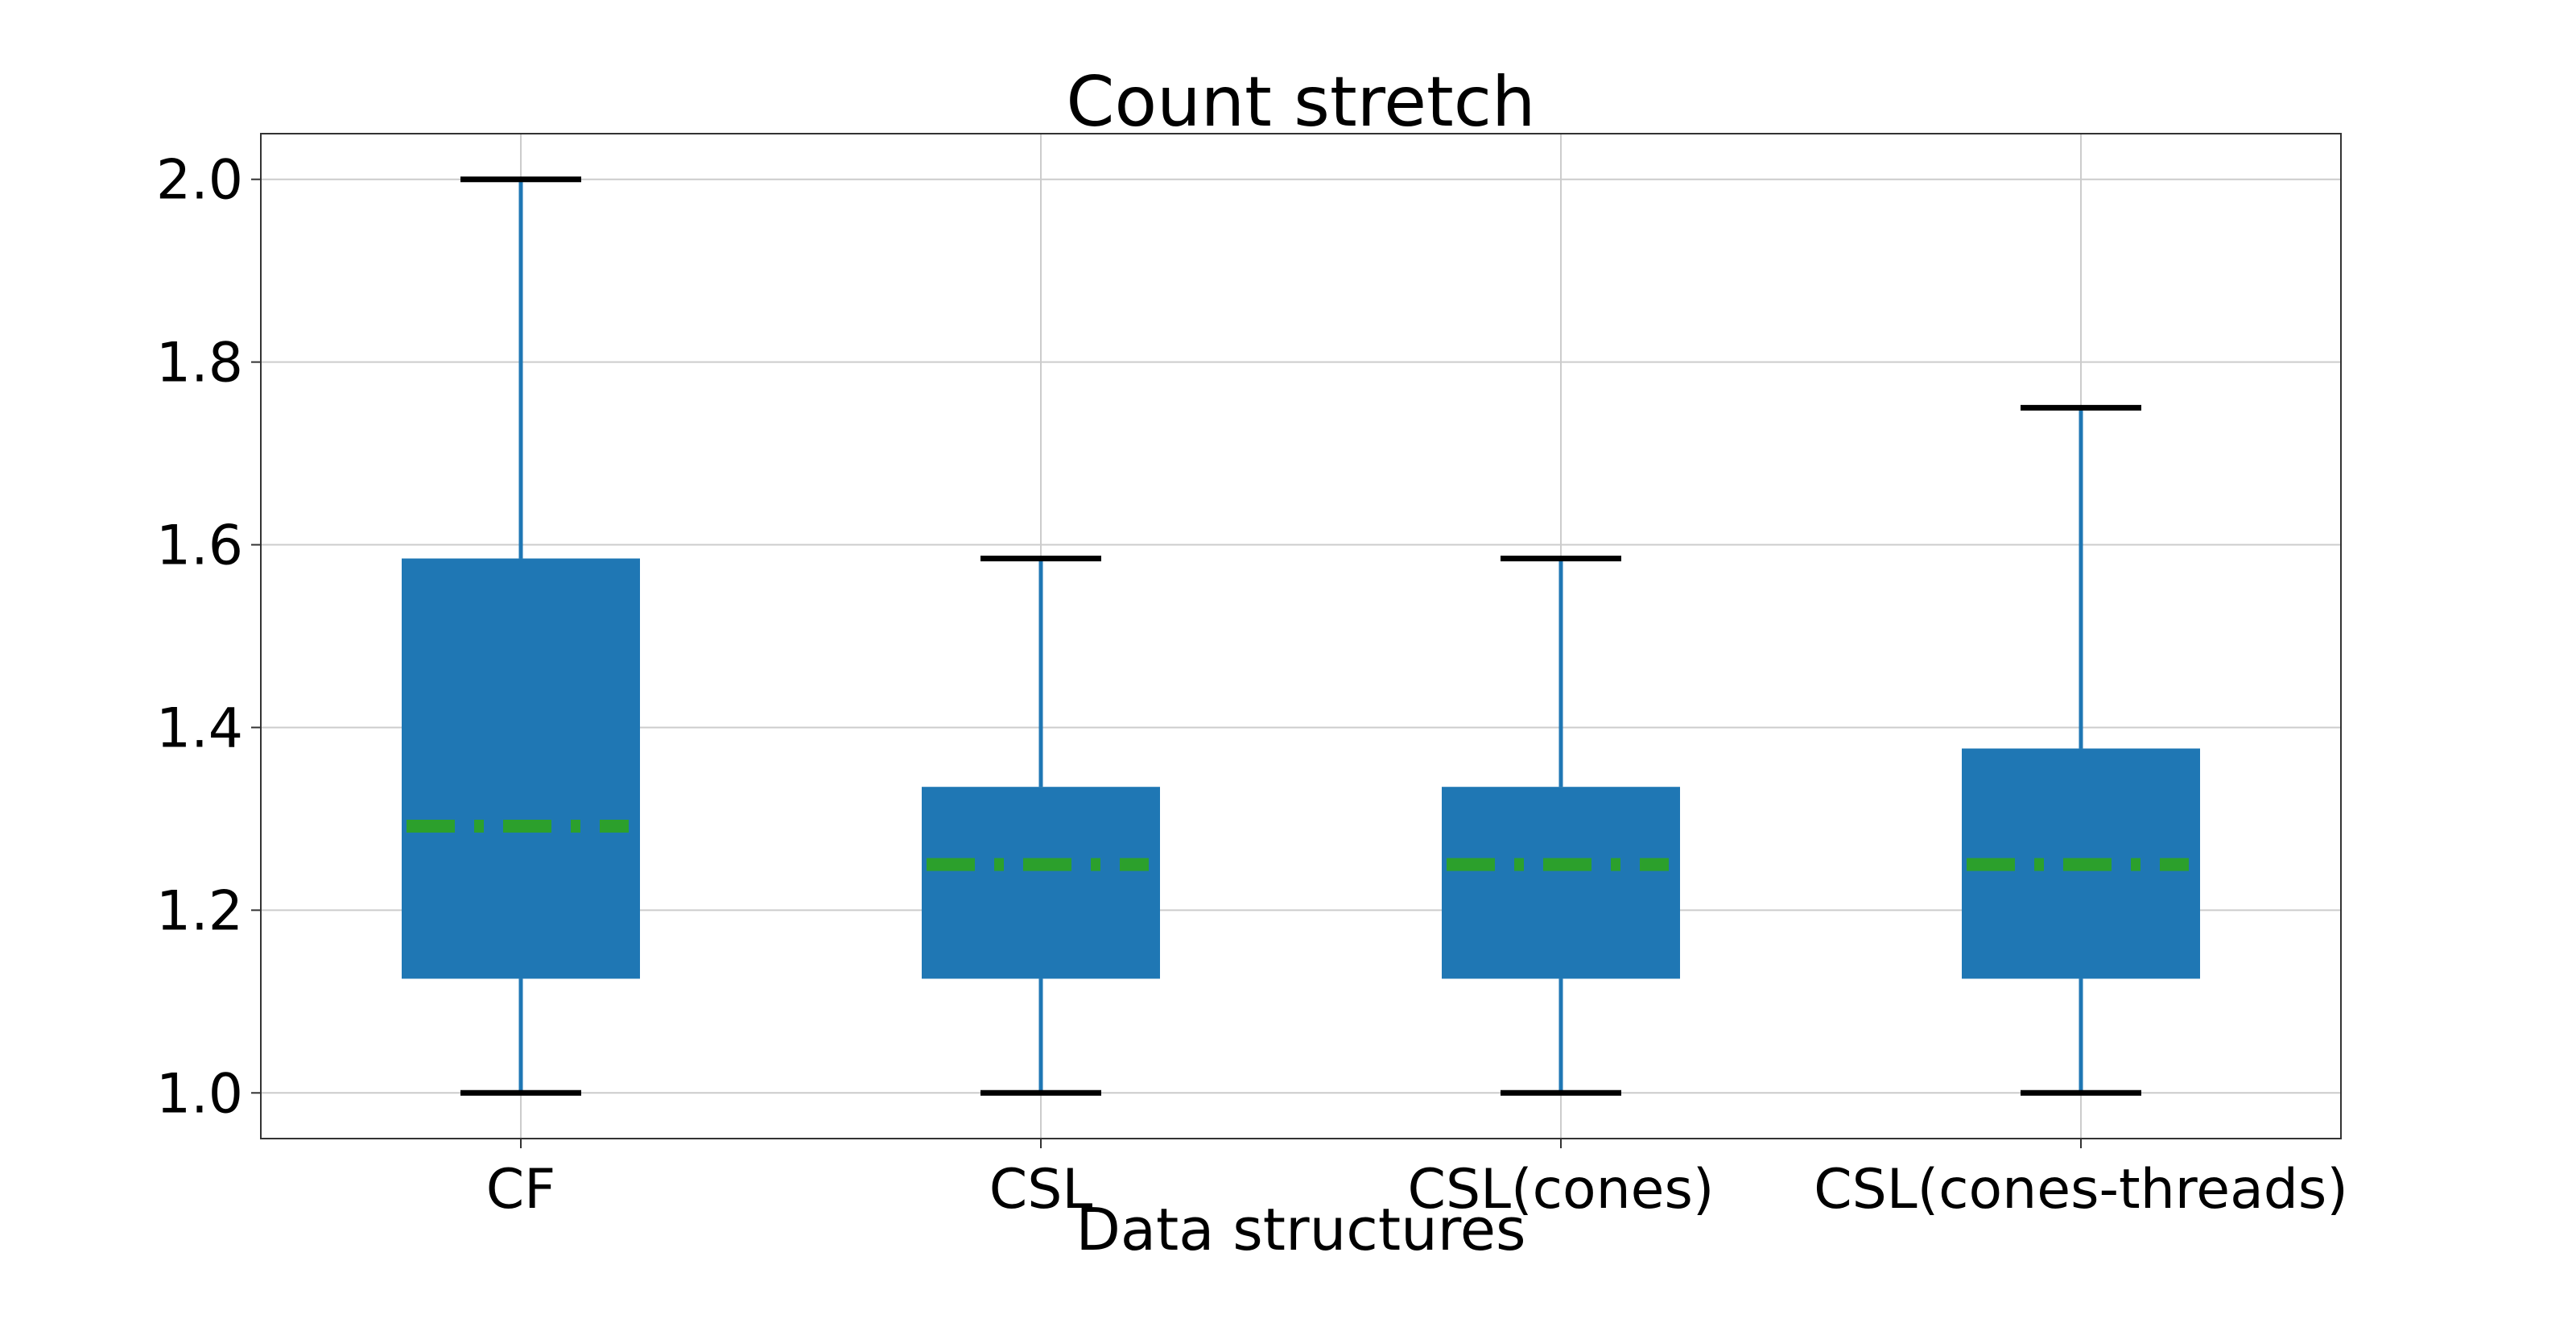 The image size is (2576, 1327). What do you see at coordinates (199, 181) in the screenshot?
I see `y-tick-label: 2.0` at bounding box center [199, 181].